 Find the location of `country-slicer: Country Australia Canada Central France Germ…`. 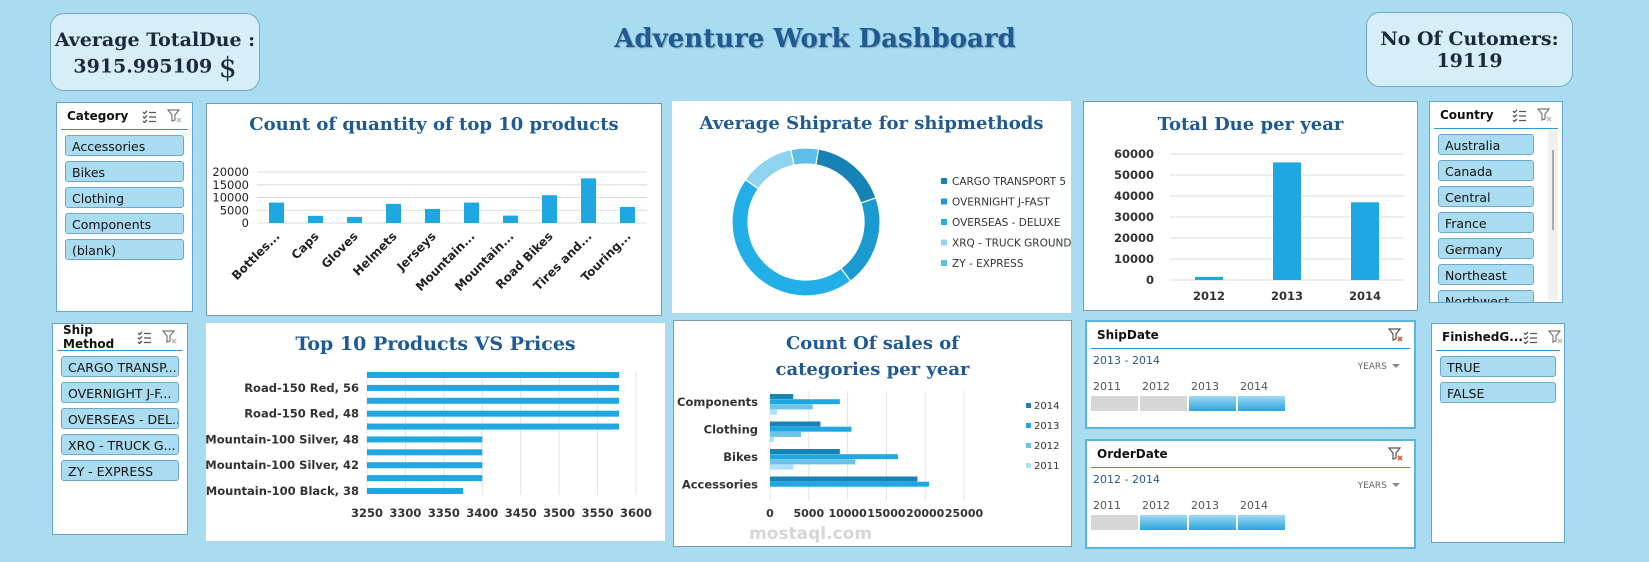

country-slicer: Country Australia Canada Central France Germ… is located at coordinates (1496, 202).